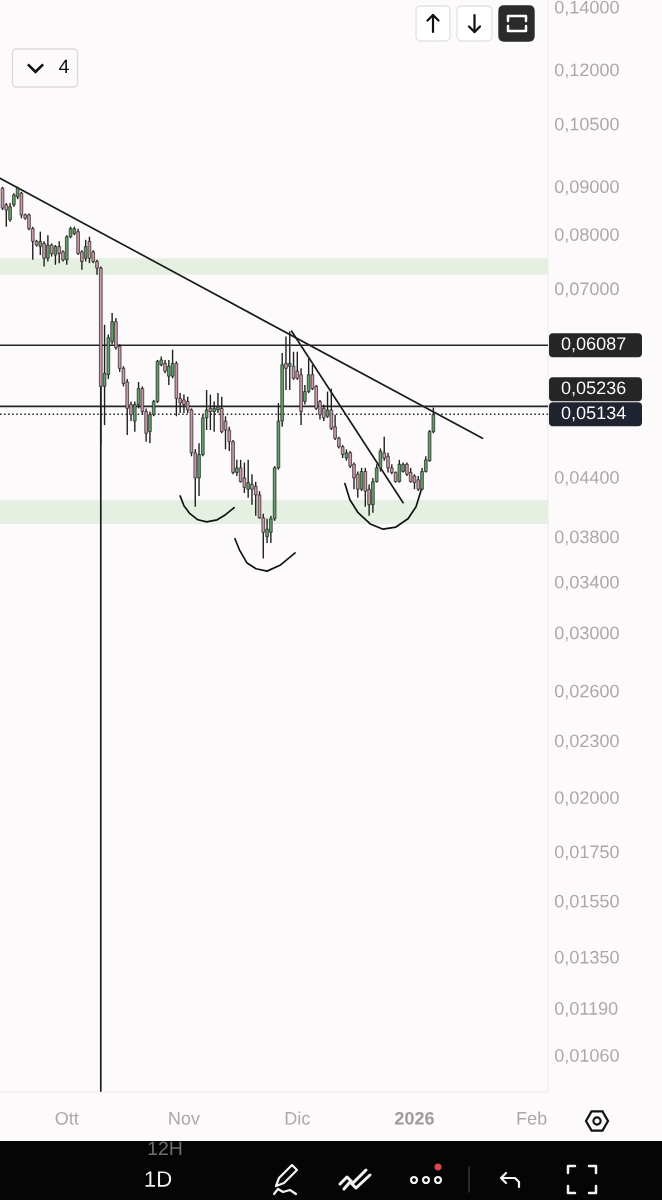 The height and width of the screenshot is (1200, 662). Describe the element at coordinates (67, 1118) in the screenshot. I see `x-tick-label: Ott` at that location.